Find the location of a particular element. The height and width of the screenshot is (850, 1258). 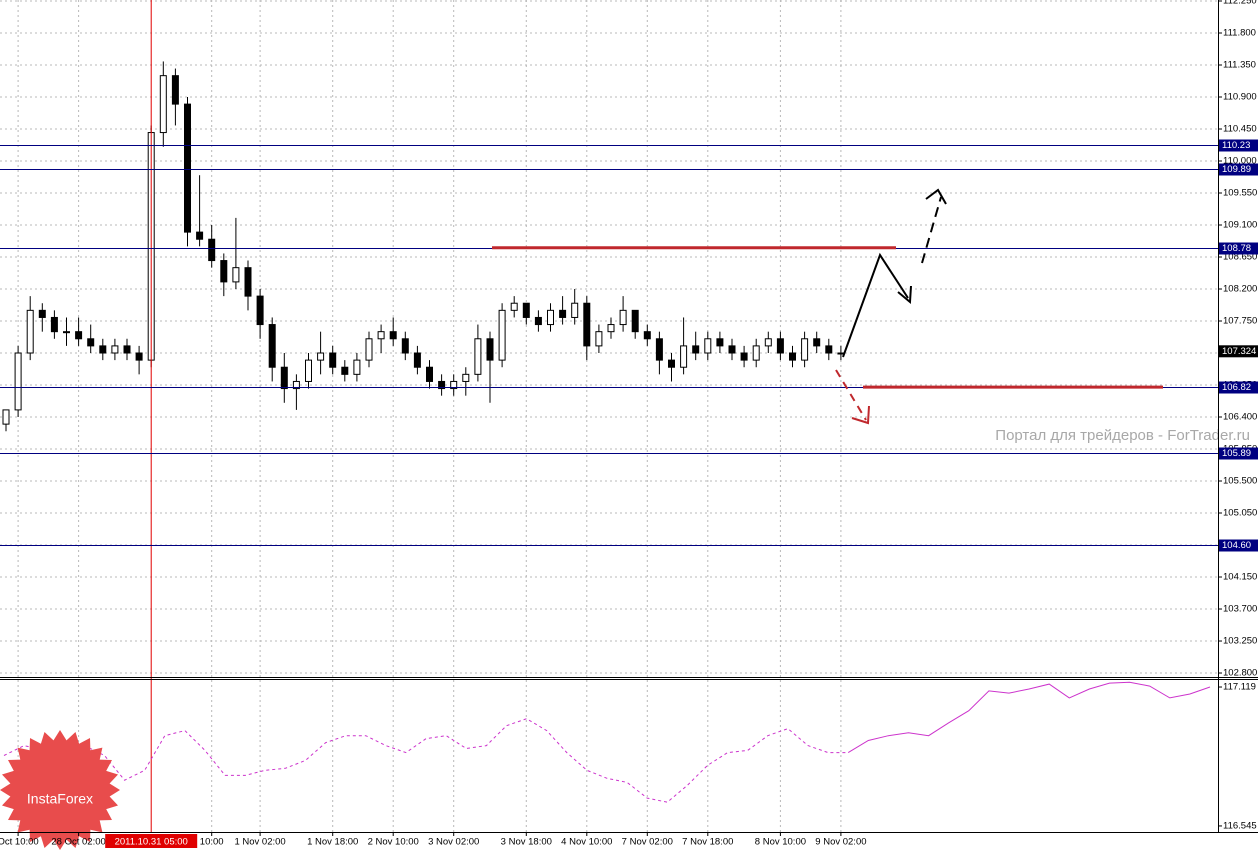

level-label: 105.89 is located at coordinates (1236, 453).